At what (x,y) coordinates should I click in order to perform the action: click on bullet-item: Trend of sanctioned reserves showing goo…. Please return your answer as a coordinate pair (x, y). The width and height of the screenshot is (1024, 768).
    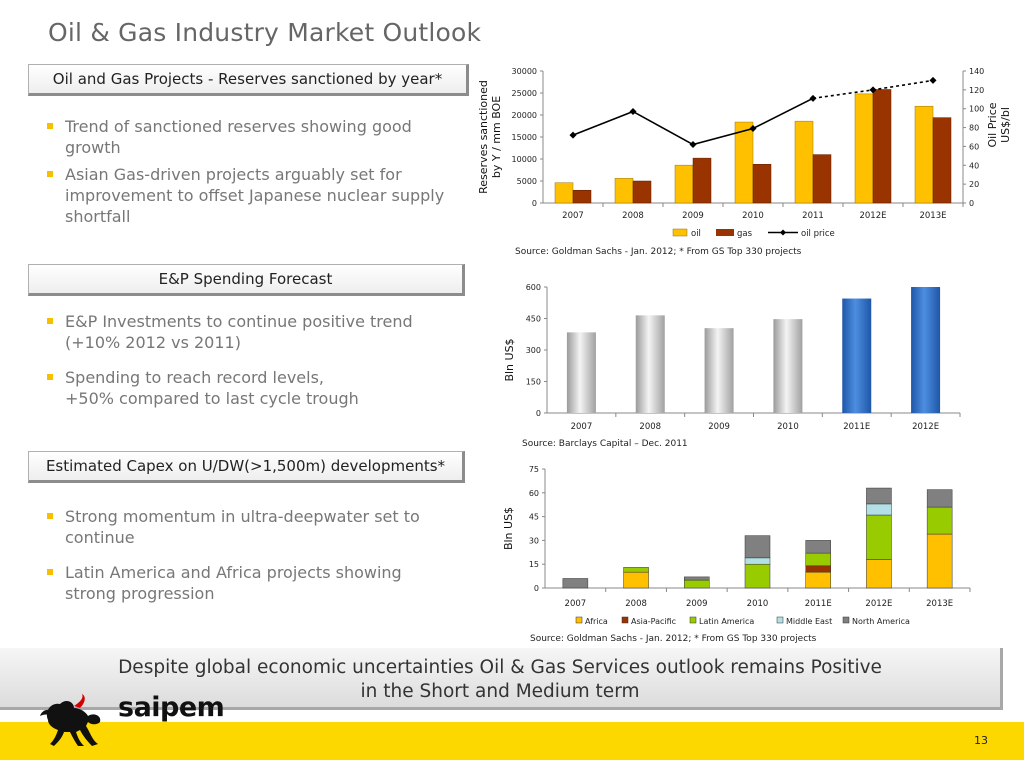
    Looking at the image, I should click on (251, 137).